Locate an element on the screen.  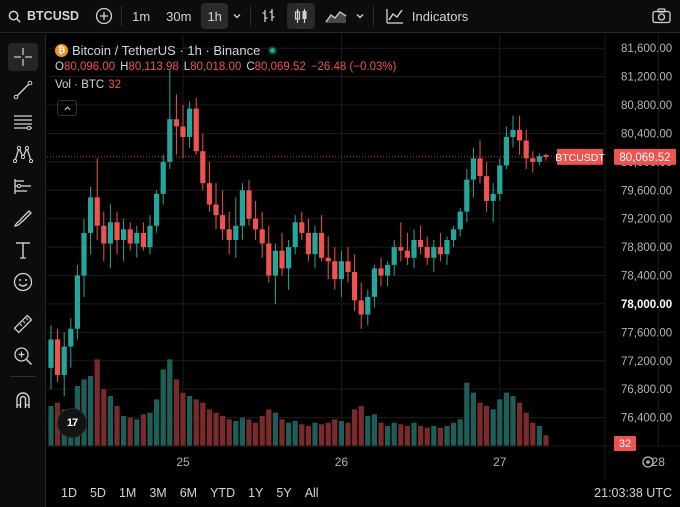
last-price-tag is located at coordinates (645, 156).